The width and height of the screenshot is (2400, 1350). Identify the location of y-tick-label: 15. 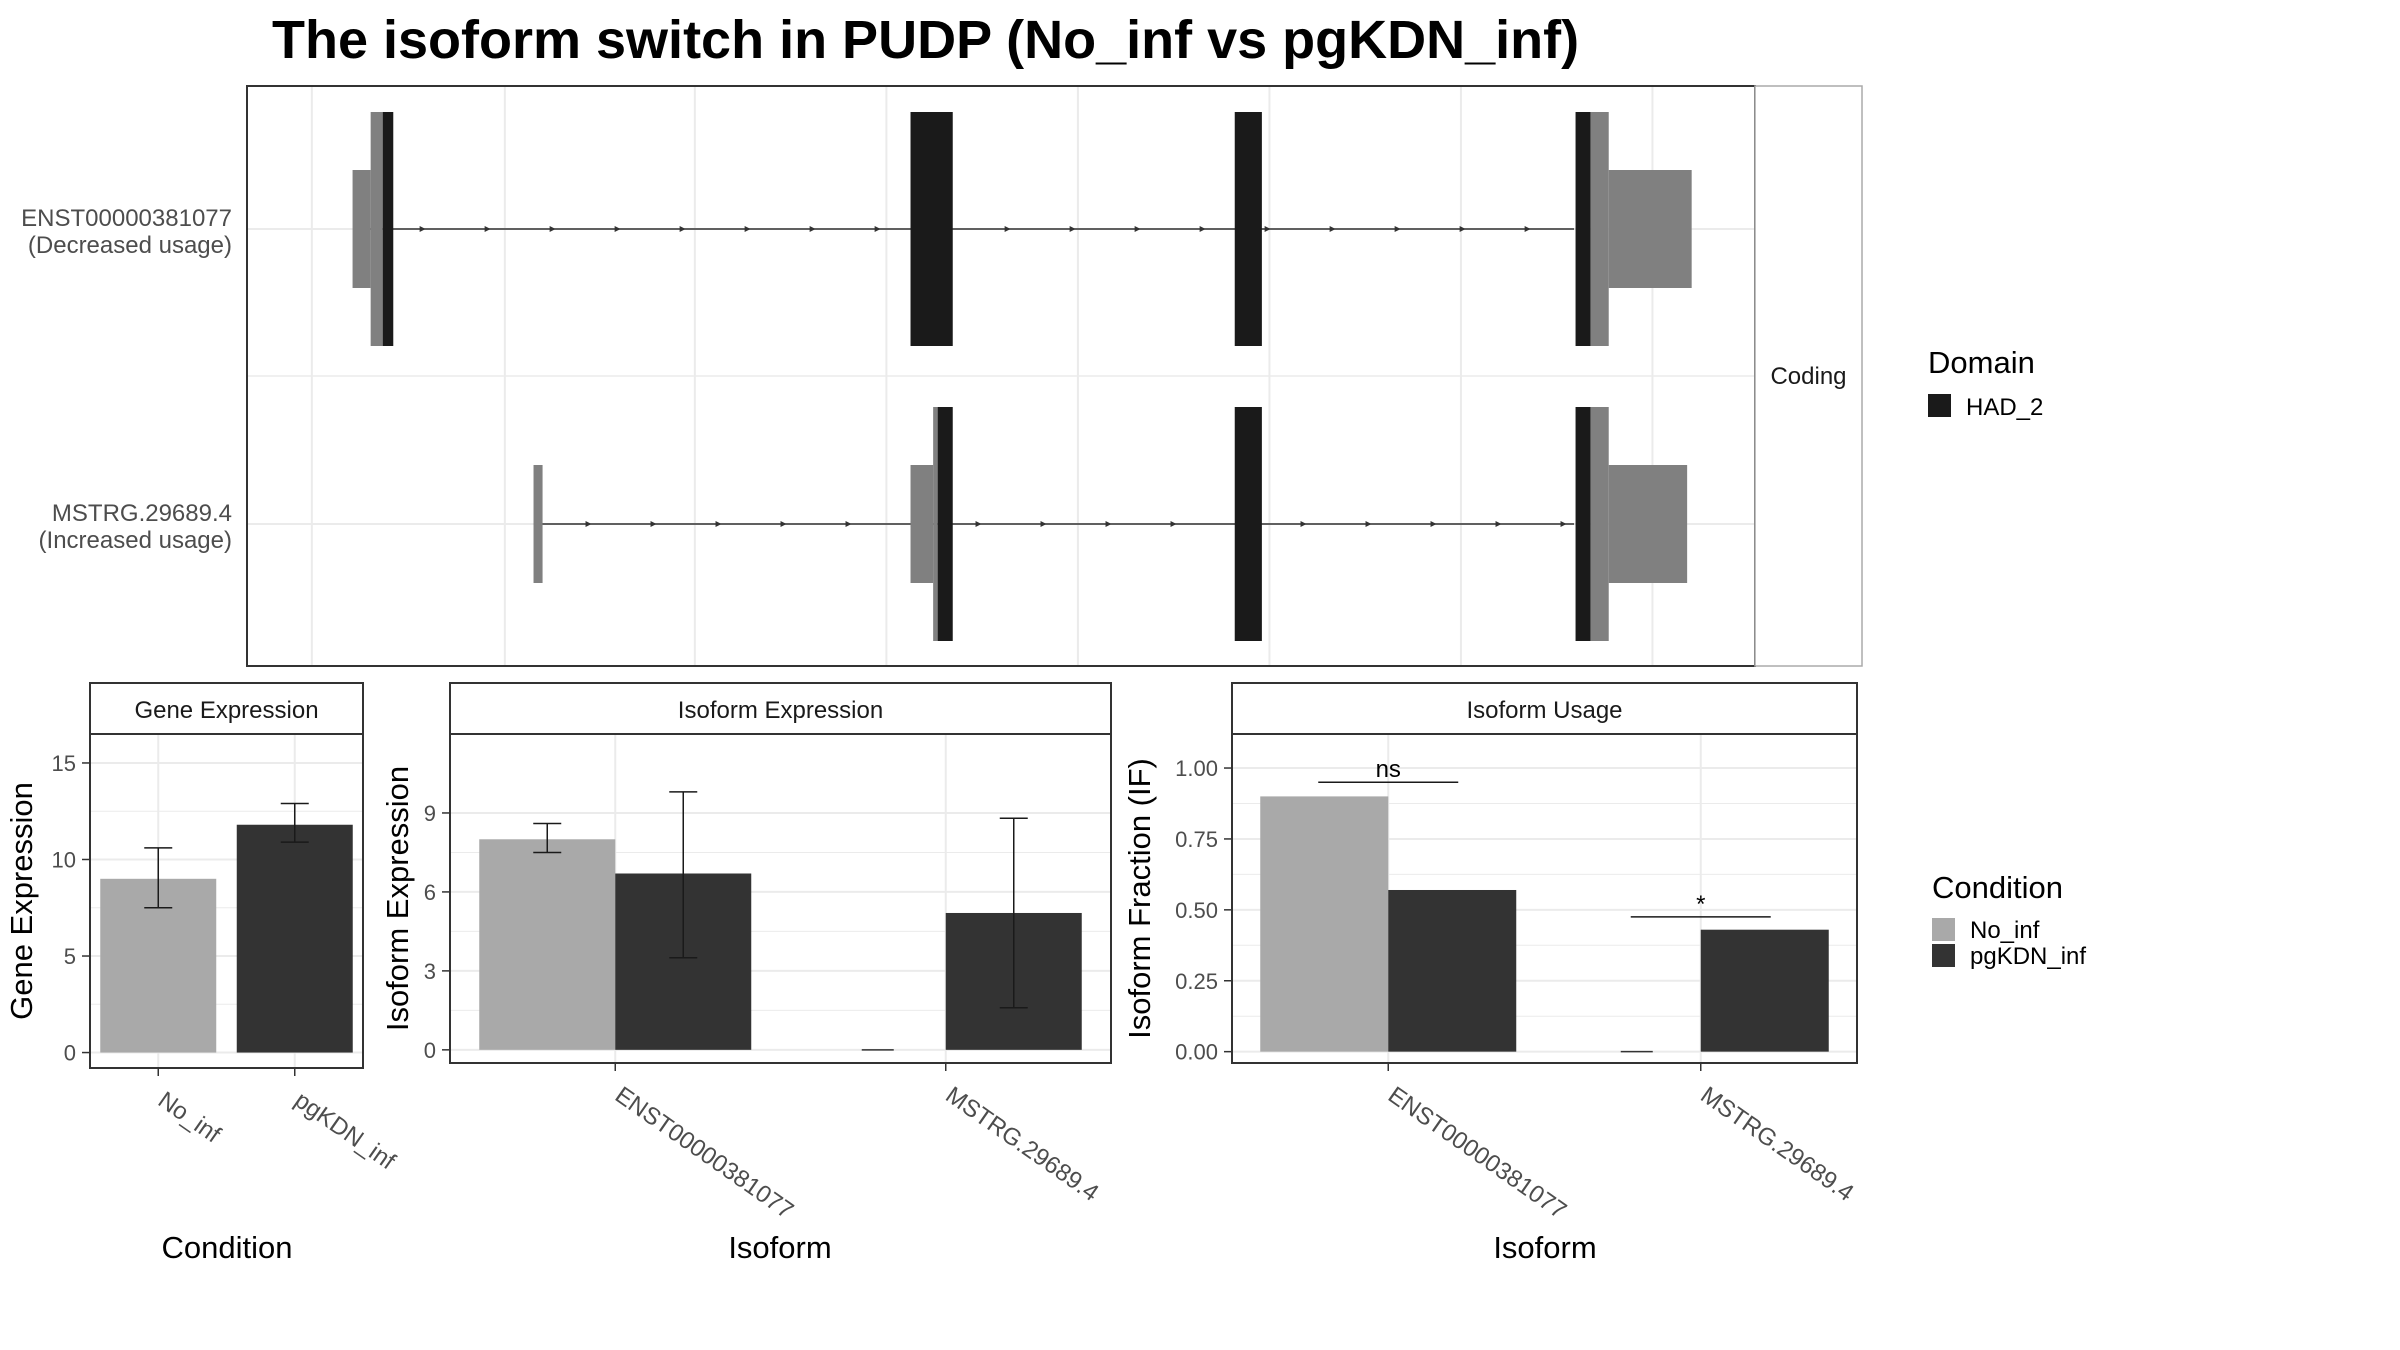
(64, 763).